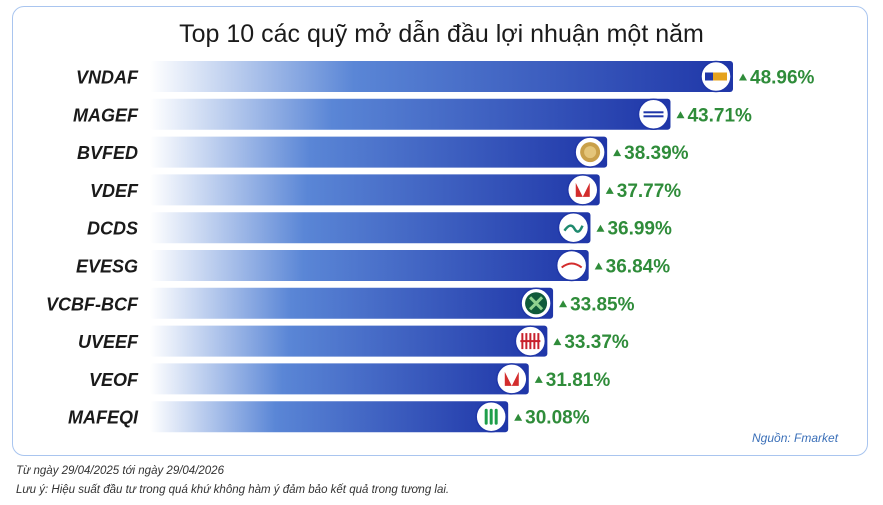 Image resolution: width=883 pixels, height=505 pixels. I want to click on value-label: 38.39%, so click(656, 153).